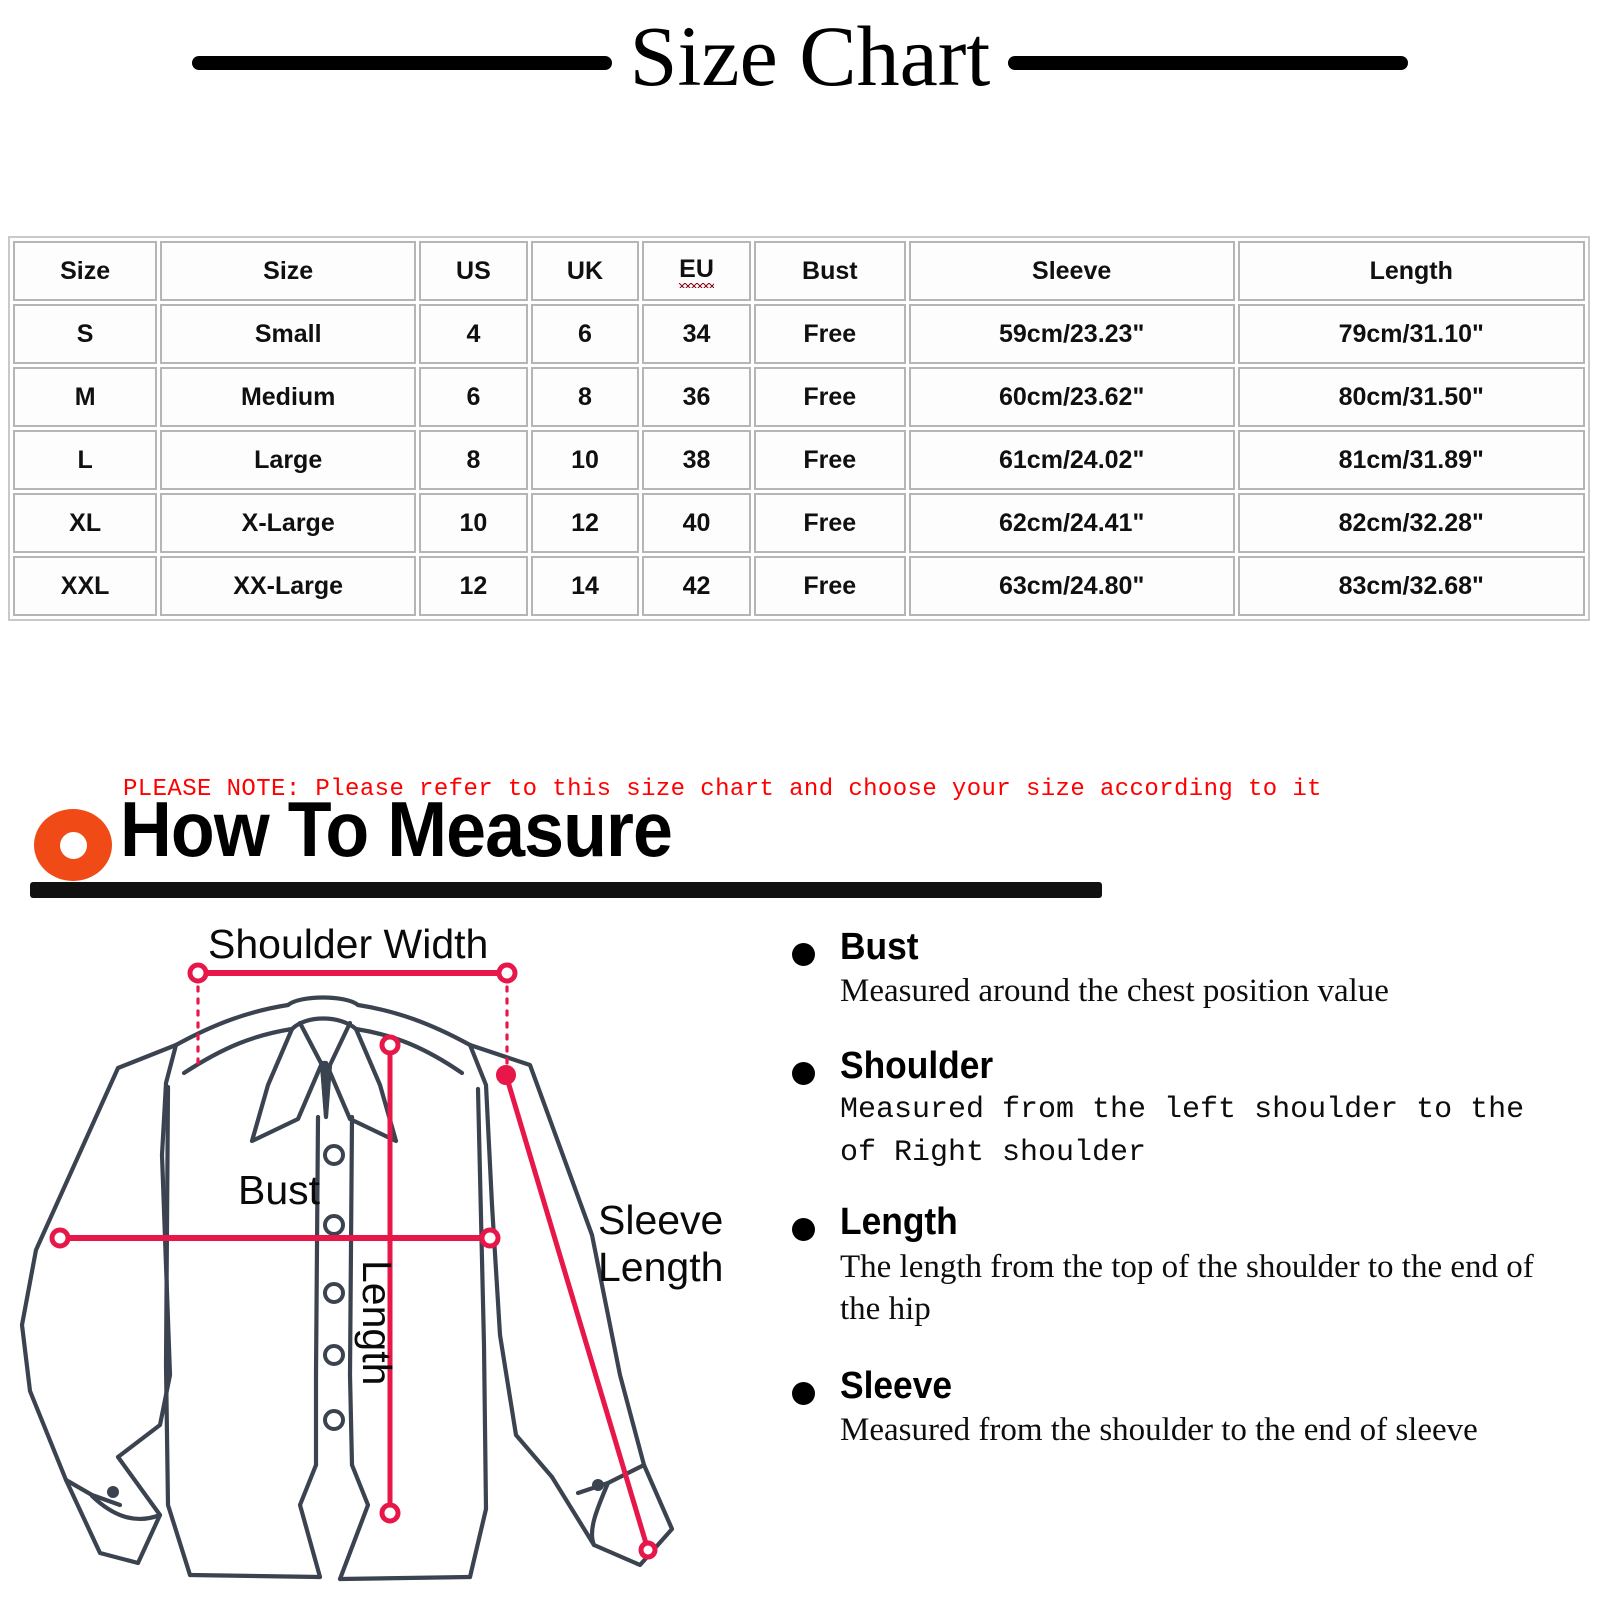 This screenshot has height=1600, width=1600. I want to click on cell-size-name: Small, so click(288, 334).